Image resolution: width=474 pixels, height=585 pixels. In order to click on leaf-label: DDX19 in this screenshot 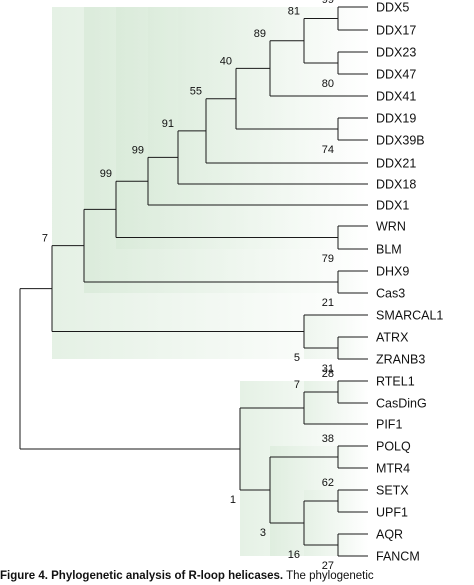, I will do `click(396, 119)`.